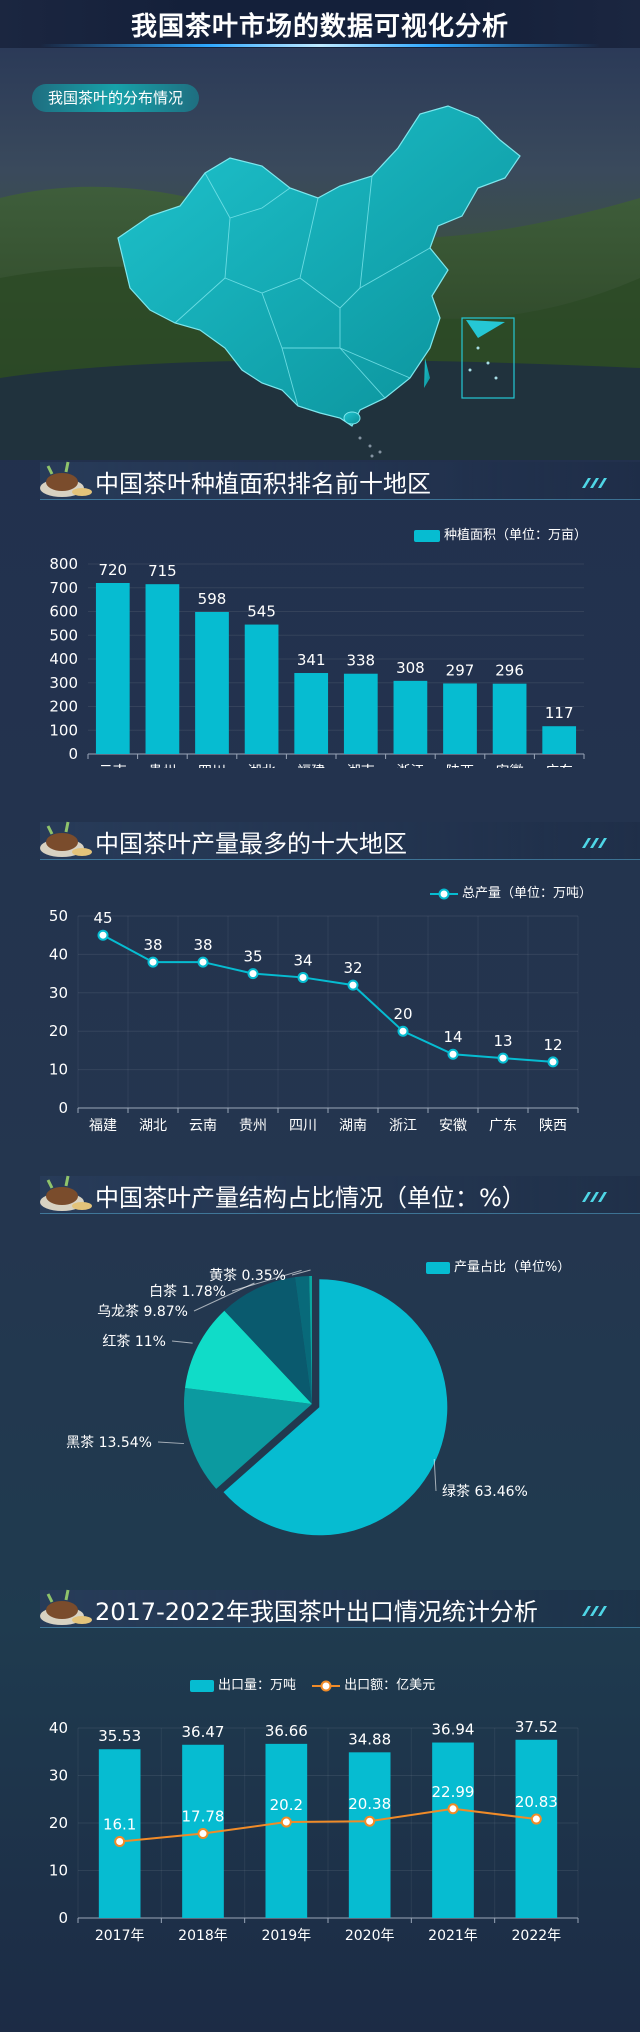  I want to click on export-banner: 2017-2022年我国茶叶出口情况统计分析, so click(320, 1608).